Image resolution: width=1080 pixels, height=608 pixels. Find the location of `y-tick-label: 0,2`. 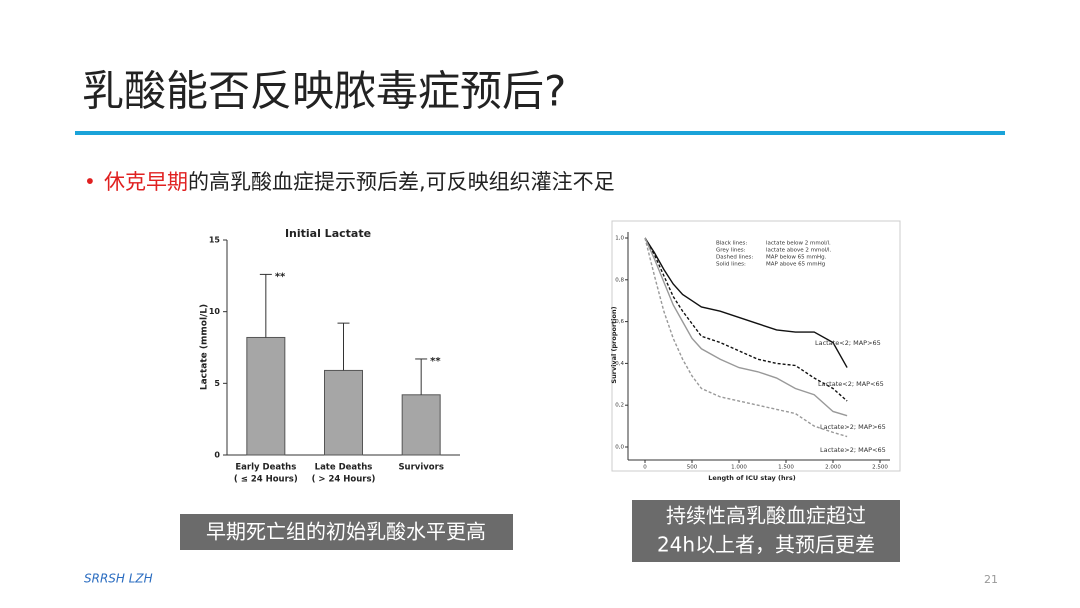

y-tick-label: 0,2 is located at coordinates (619, 406).